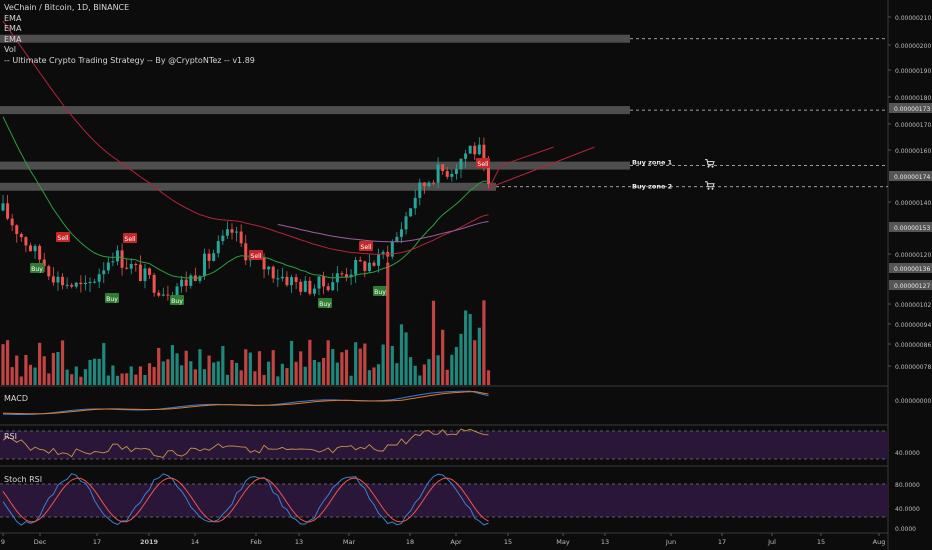 The width and height of the screenshot is (932, 550). Describe the element at coordinates (913, 325) in the screenshot. I see `y-axis-tick-label: 0.00000094` at that location.